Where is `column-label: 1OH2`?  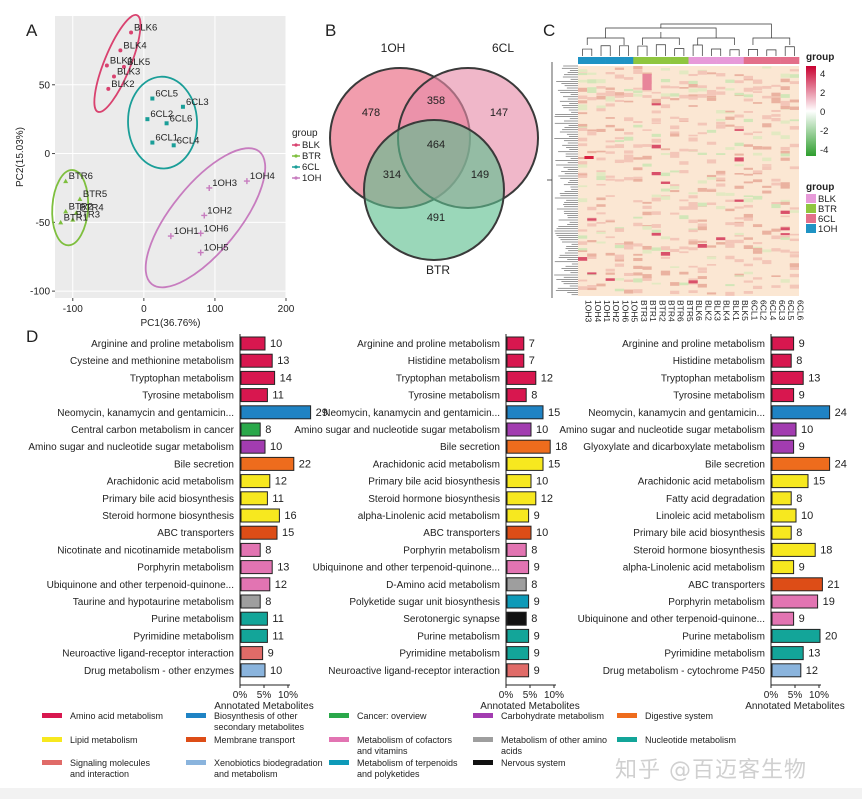 column-label: 1OH2 is located at coordinates (616, 311).